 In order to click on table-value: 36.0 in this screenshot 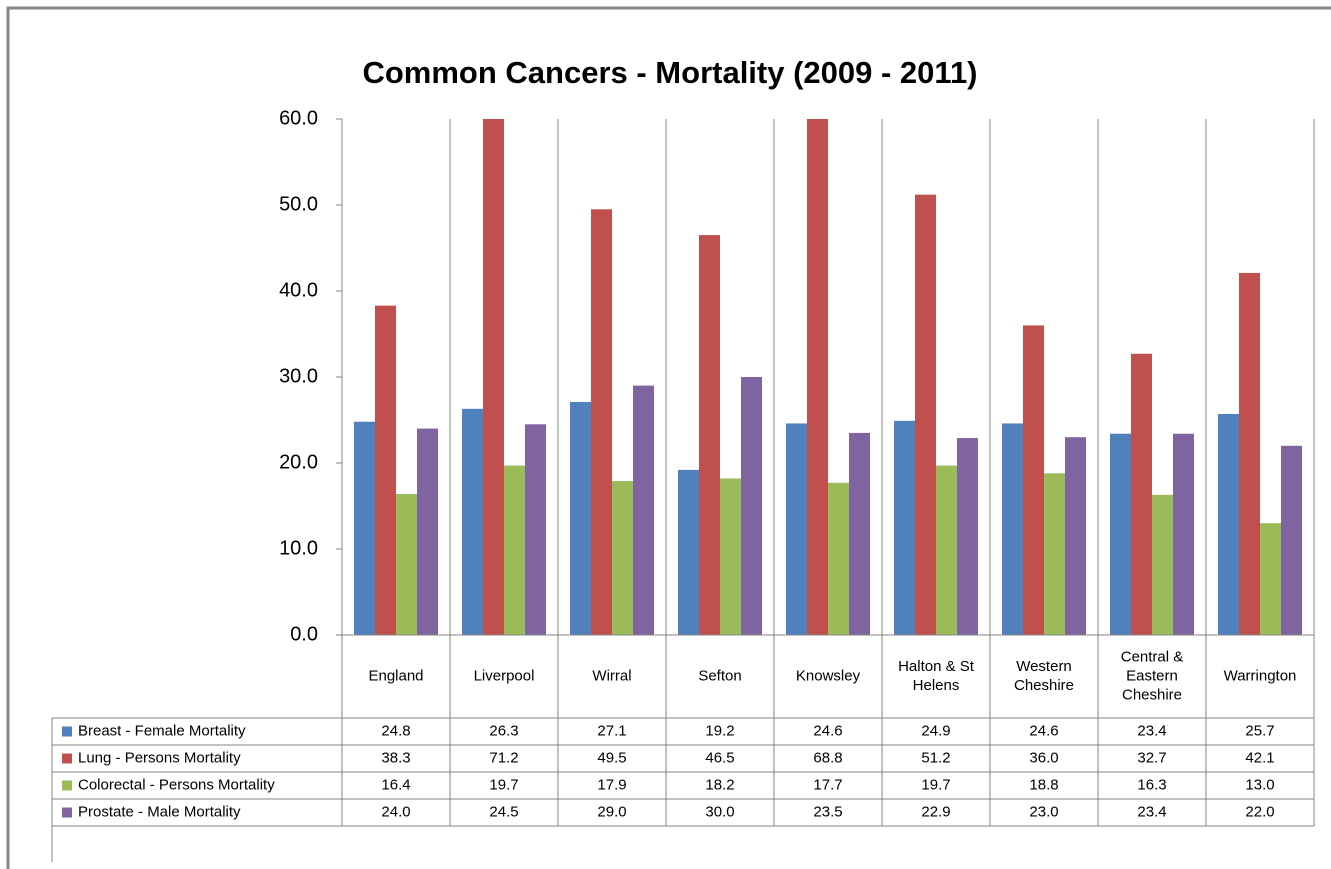, I will do `click(1043, 757)`.